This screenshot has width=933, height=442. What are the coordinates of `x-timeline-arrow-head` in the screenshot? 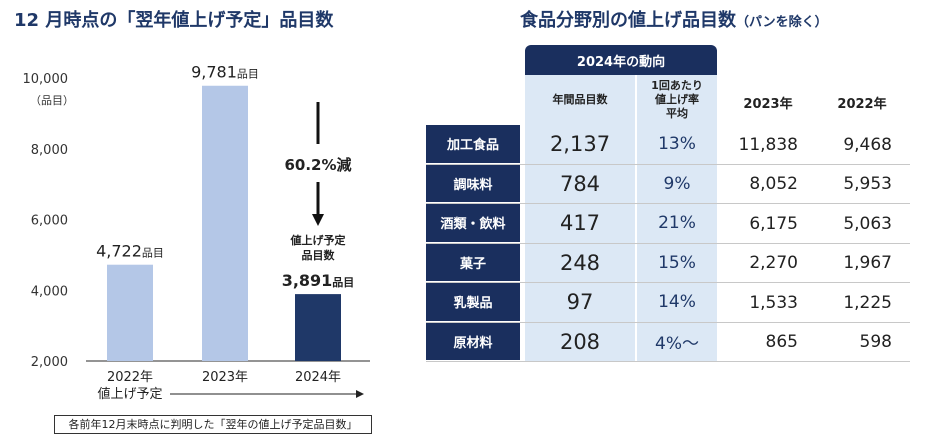 It's located at (360, 394).